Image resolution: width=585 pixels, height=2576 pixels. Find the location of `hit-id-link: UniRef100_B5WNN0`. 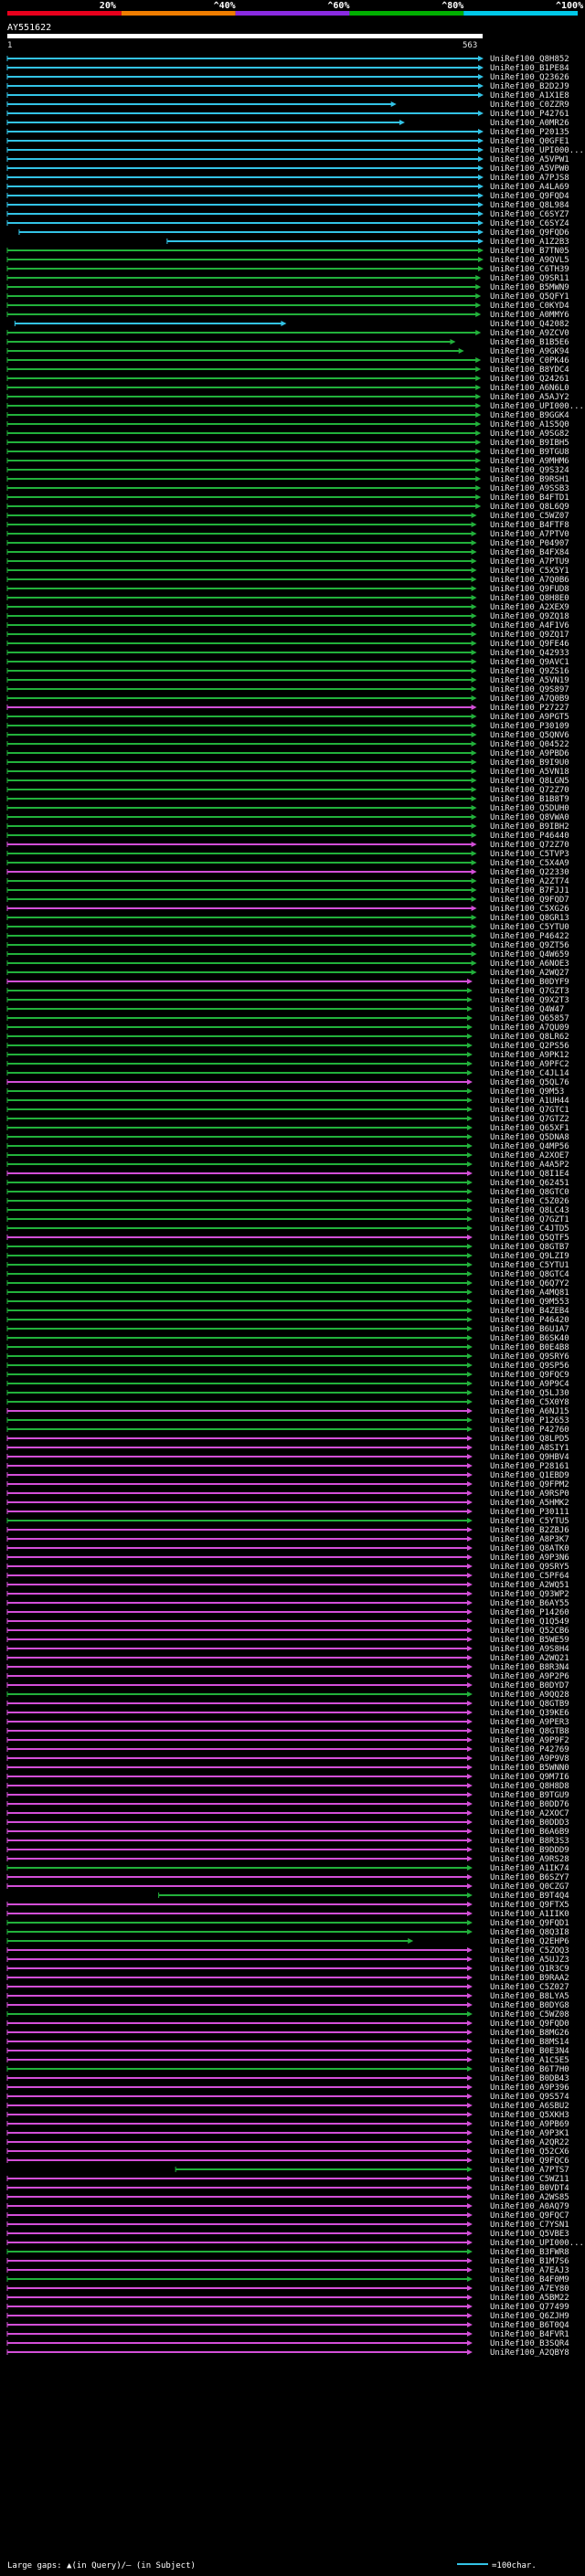

hit-id-link: UniRef100_B5WNN0 is located at coordinates (530, 1768).